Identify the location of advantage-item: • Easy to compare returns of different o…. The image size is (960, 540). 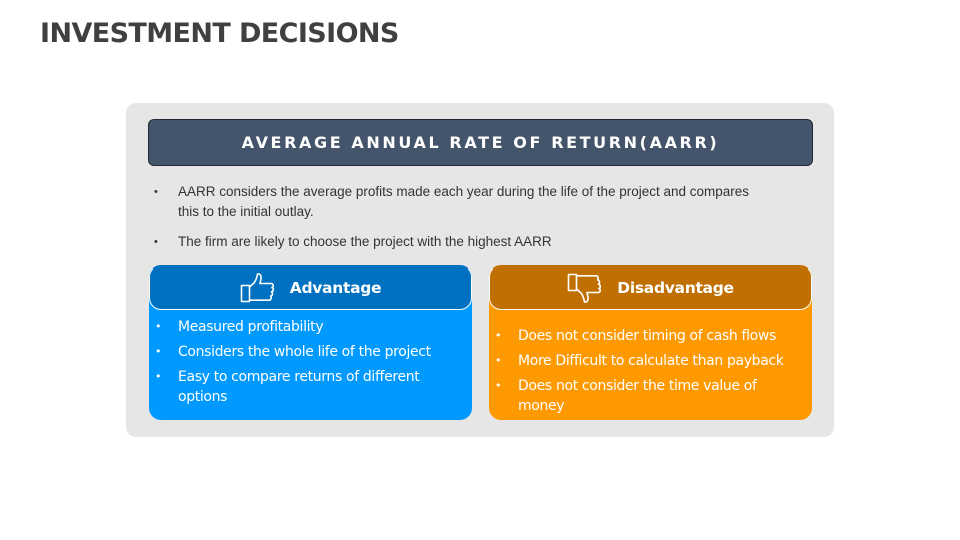
(310, 387).